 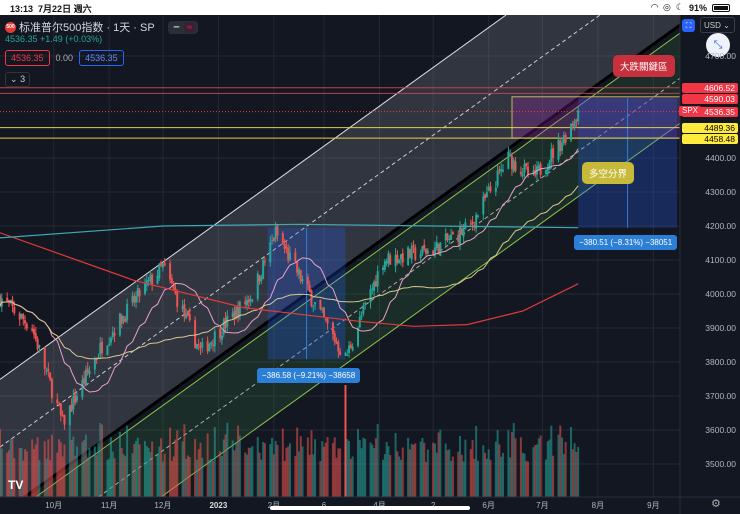 I want to click on bull-bear-line-note: 多空分界, so click(x=608, y=173).